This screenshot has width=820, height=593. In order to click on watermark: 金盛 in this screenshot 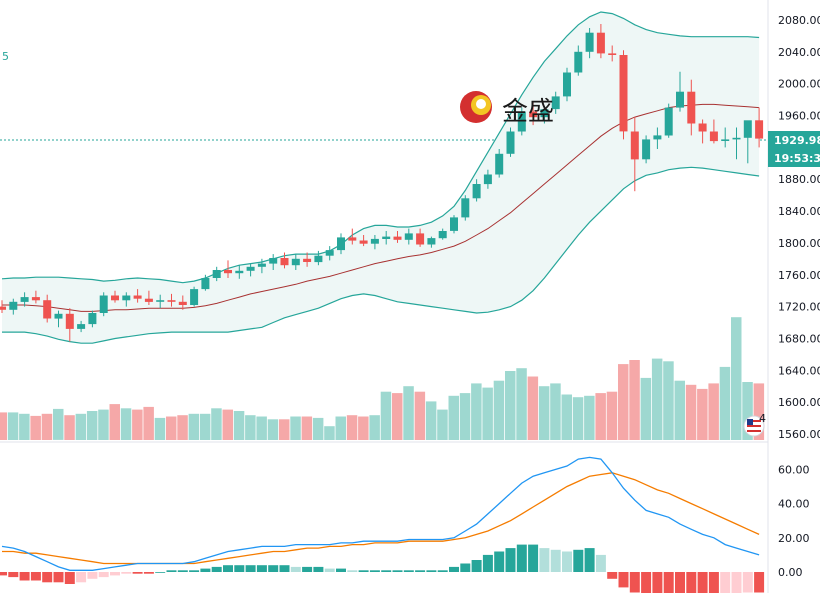, I will do `click(507, 109)`.